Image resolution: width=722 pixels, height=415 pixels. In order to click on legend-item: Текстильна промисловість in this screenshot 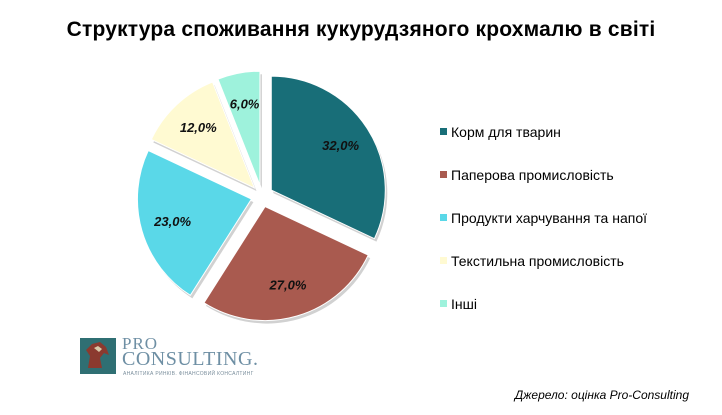, I will do `click(543, 260)`.